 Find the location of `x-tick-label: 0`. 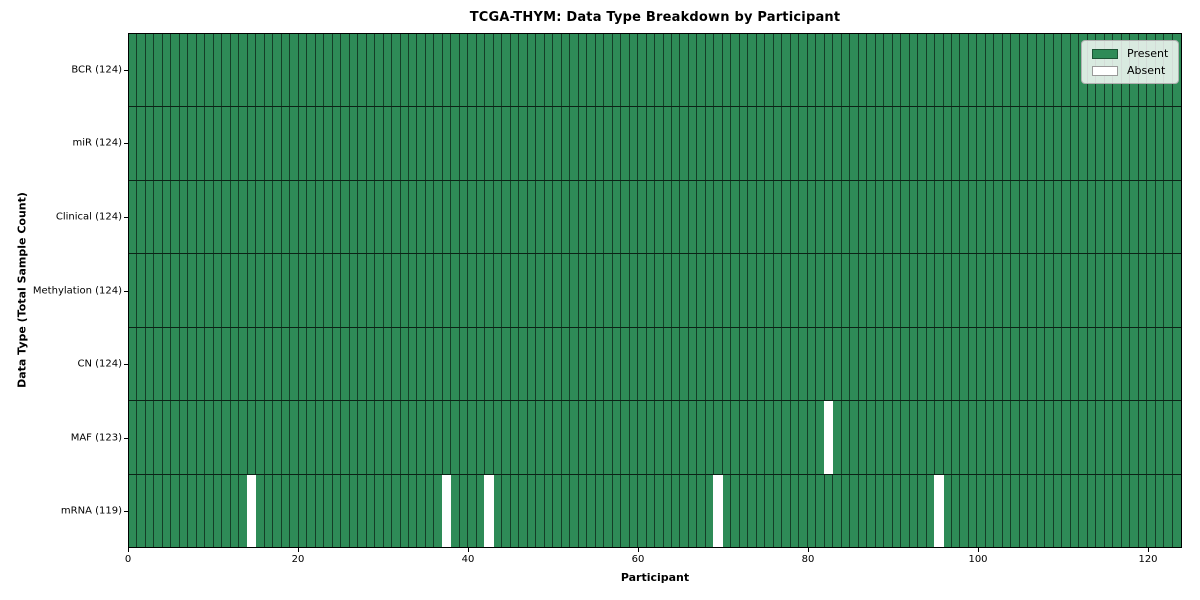

x-tick-label: 0 is located at coordinates (128, 559).